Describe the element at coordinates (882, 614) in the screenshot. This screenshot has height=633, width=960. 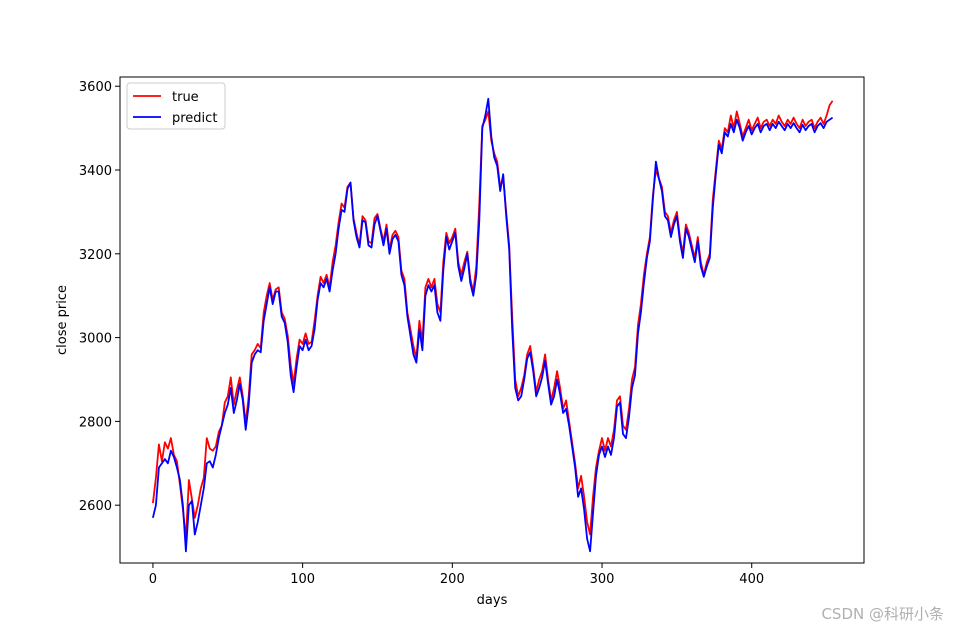
I see `watermark: CSDN @科研小条` at that location.